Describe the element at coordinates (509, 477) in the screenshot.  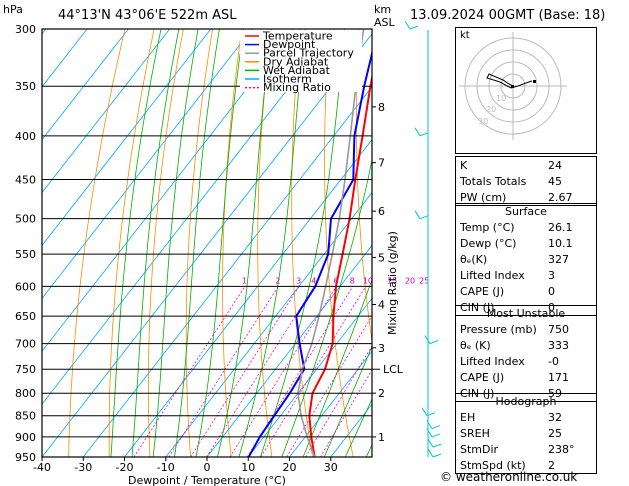
I see `credit-footer: © weatheronline.co.uk` at that location.